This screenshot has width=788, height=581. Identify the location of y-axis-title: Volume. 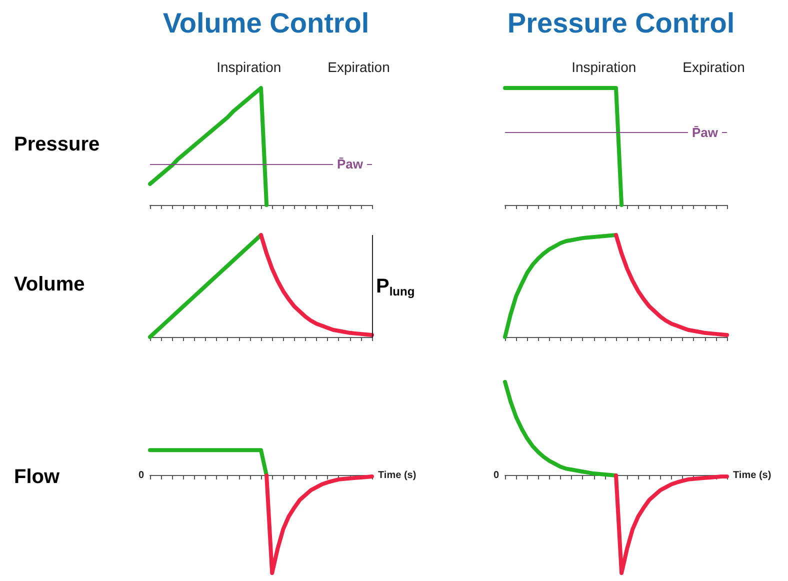
(49, 285).